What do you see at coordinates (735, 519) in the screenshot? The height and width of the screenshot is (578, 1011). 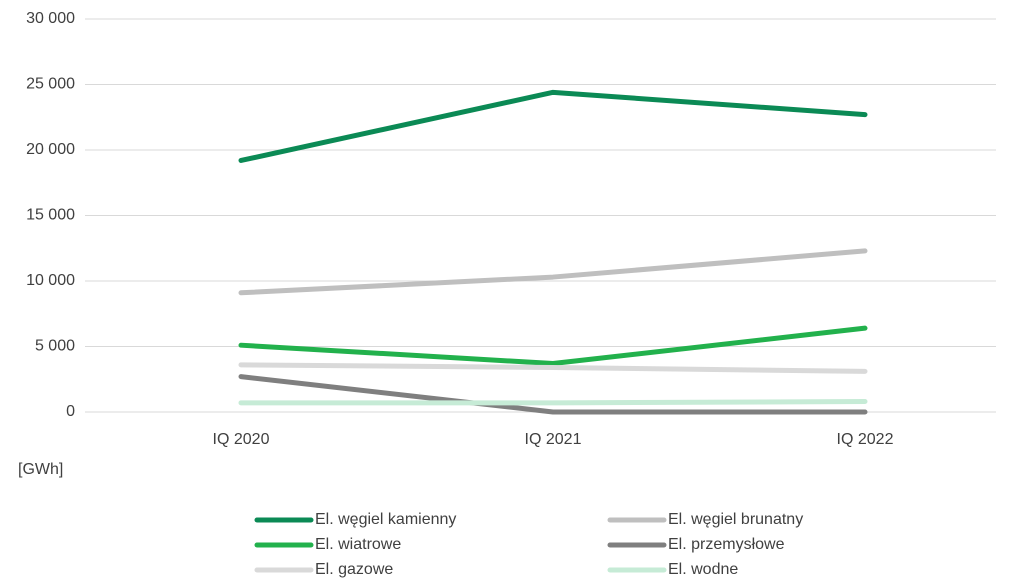 I see `legend-label: El. węgiel brunatny` at bounding box center [735, 519].